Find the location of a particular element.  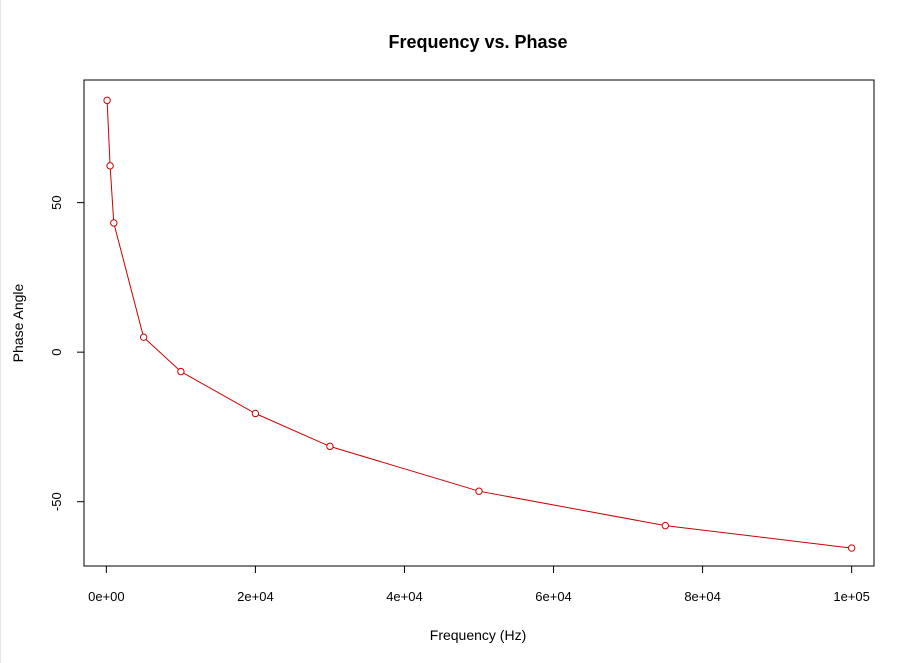

x-tick-label: 6e+04 is located at coordinates (553, 596).